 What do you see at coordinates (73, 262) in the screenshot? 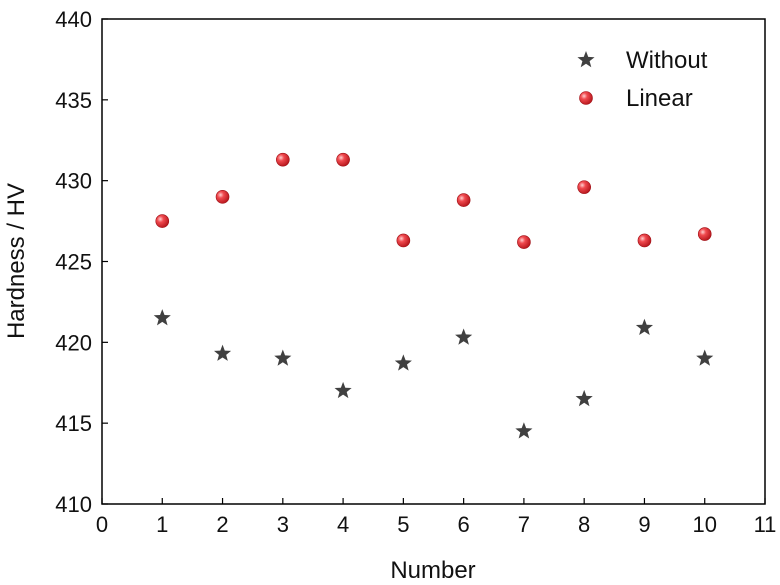
I see `y-tick-label: 425` at bounding box center [73, 262].